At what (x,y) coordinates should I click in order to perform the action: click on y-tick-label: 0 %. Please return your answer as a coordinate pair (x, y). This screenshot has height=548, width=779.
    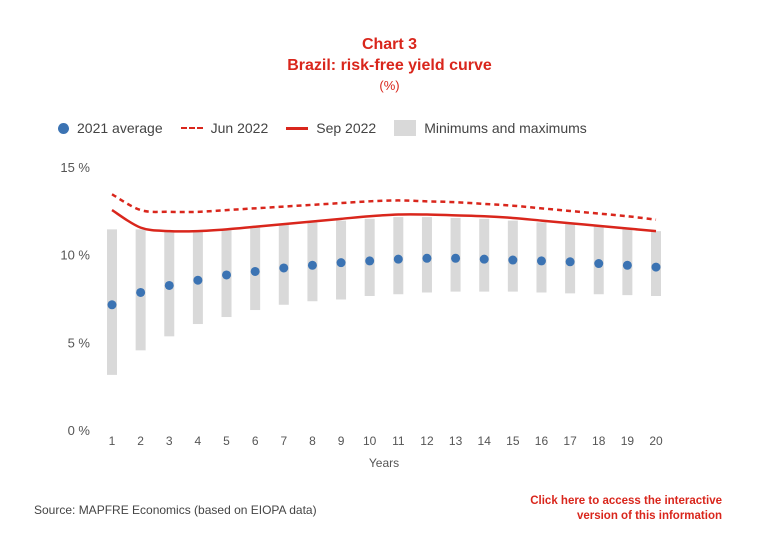
    Looking at the image, I should click on (79, 430).